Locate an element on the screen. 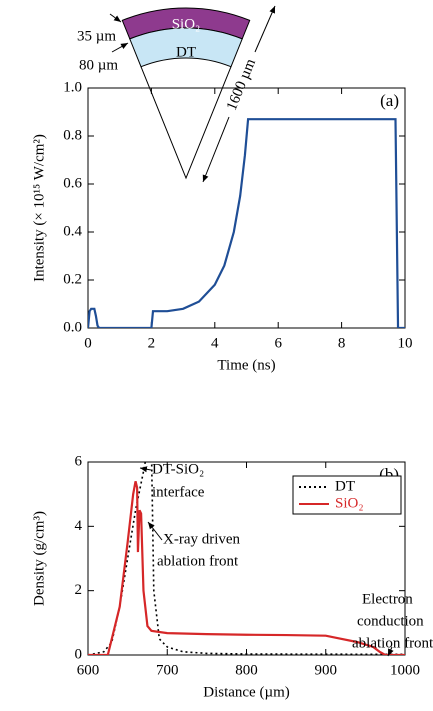 This screenshot has height=711, width=433. x-tick-label: 600 is located at coordinates (88, 670).